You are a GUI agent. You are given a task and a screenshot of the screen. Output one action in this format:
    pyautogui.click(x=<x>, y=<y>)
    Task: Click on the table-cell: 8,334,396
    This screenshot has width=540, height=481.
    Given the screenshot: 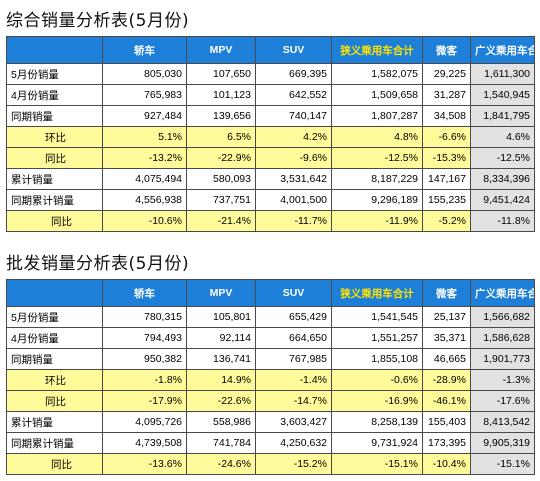 What is the action you would take?
    pyautogui.click(x=502, y=179)
    